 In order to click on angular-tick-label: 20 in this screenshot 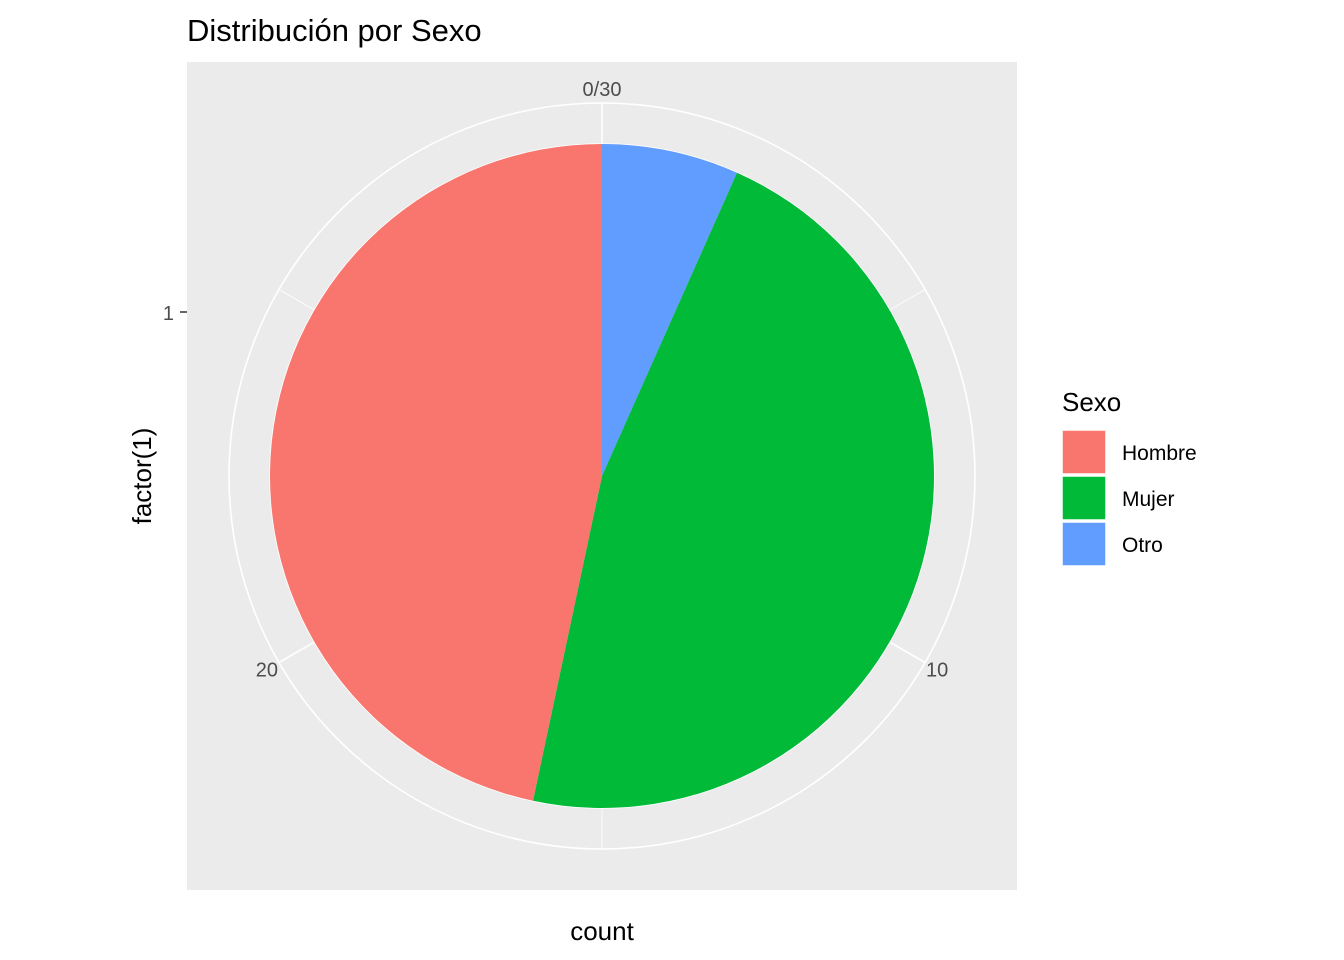, I will do `click(267, 671)`.